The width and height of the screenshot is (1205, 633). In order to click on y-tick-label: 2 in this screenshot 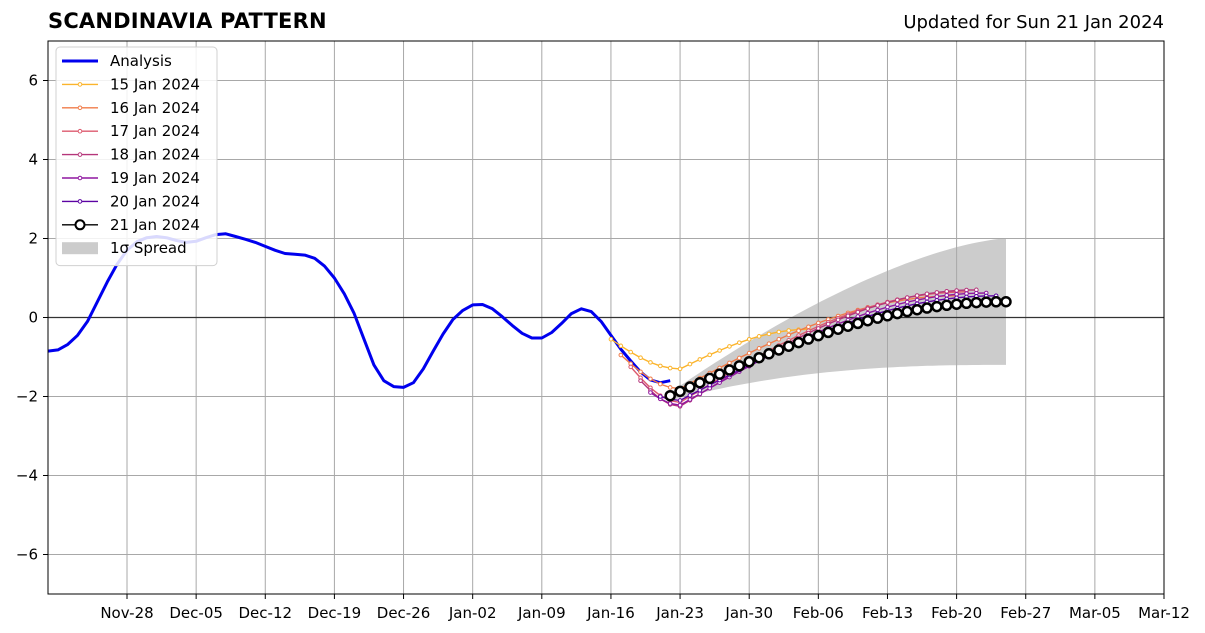, I will do `click(33, 239)`.